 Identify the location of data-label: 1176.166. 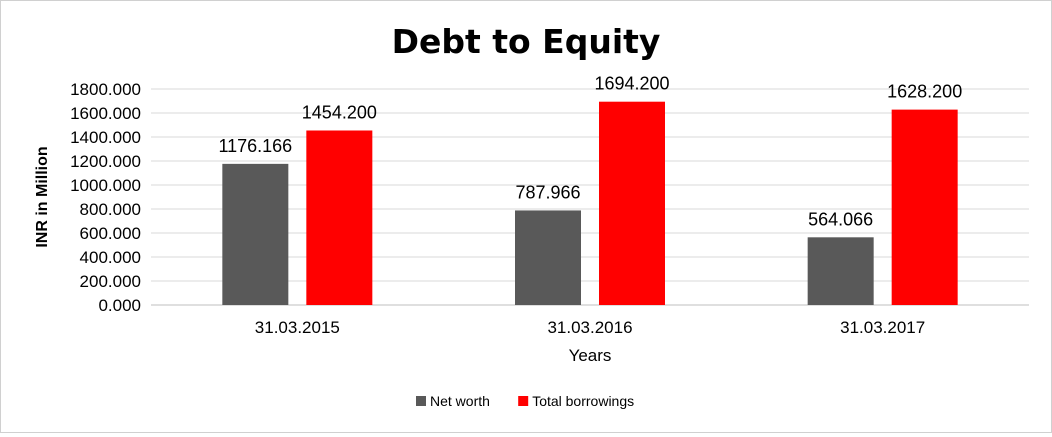
(255, 146).